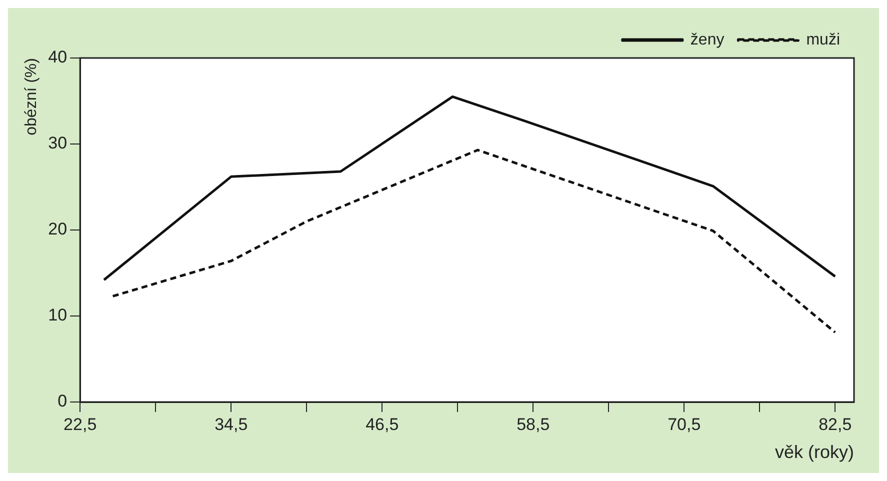 The height and width of the screenshot is (481, 887). What do you see at coordinates (823, 39) in the screenshot?
I see `legend-label: muži` at bounding box center [823, 39].